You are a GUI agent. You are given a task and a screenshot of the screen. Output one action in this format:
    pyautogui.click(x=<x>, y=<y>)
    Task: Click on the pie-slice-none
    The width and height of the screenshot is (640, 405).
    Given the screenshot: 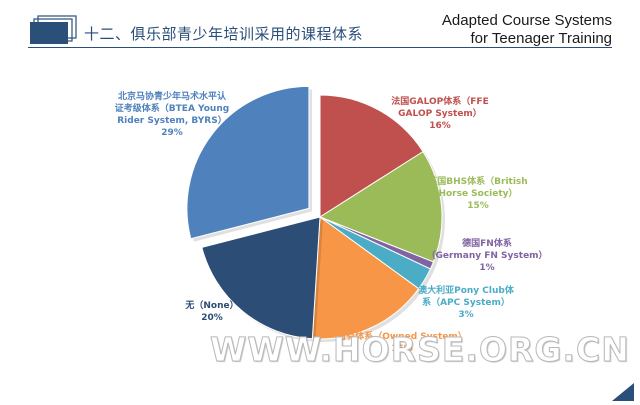 What is the action you would take?
    pyautogui.click(x=261, y=278)
    